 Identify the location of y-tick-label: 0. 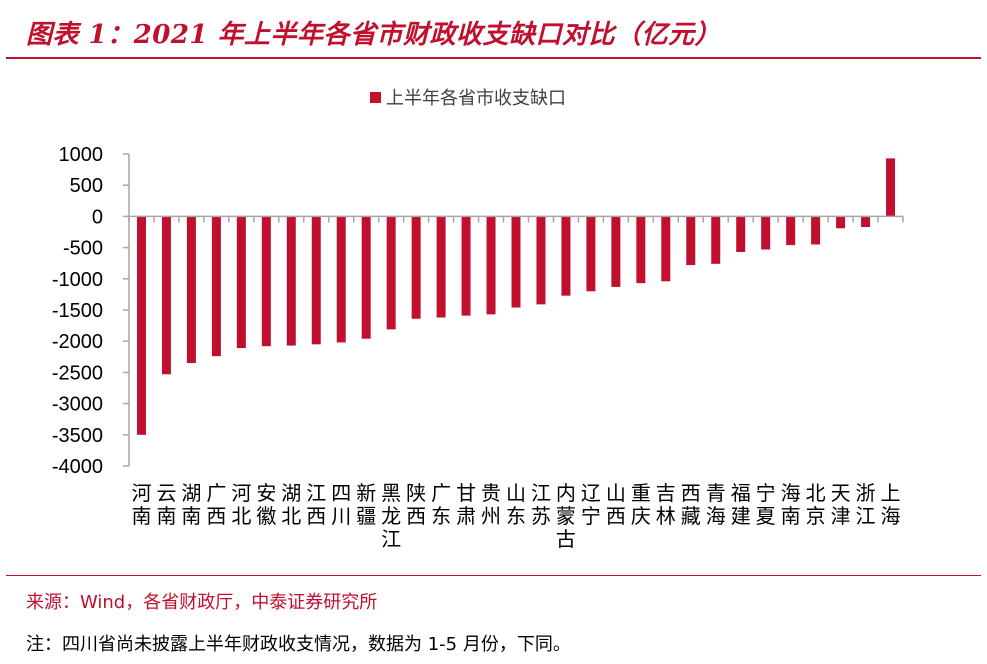
(97, 217).